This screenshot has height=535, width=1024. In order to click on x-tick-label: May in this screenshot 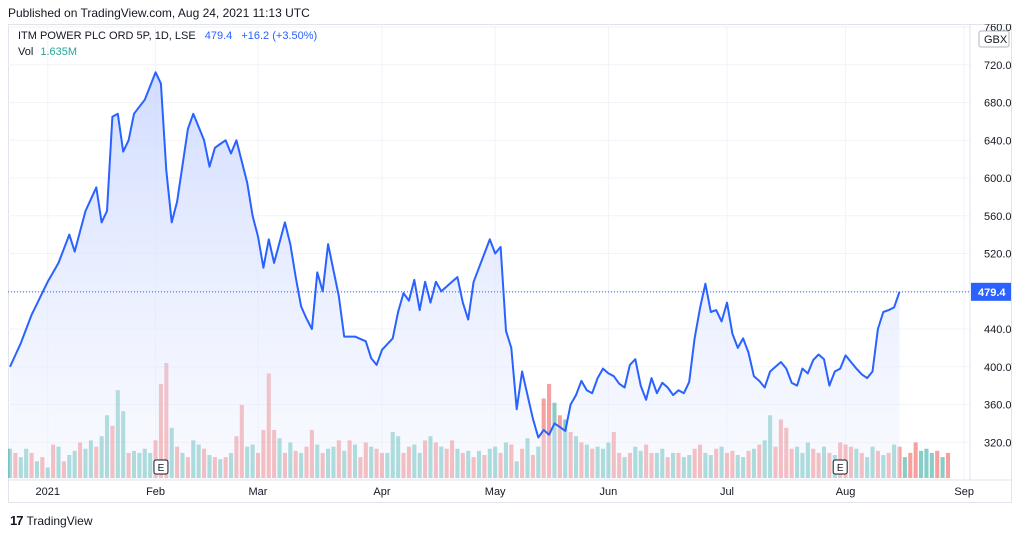, I will do `click(495, 492)`.